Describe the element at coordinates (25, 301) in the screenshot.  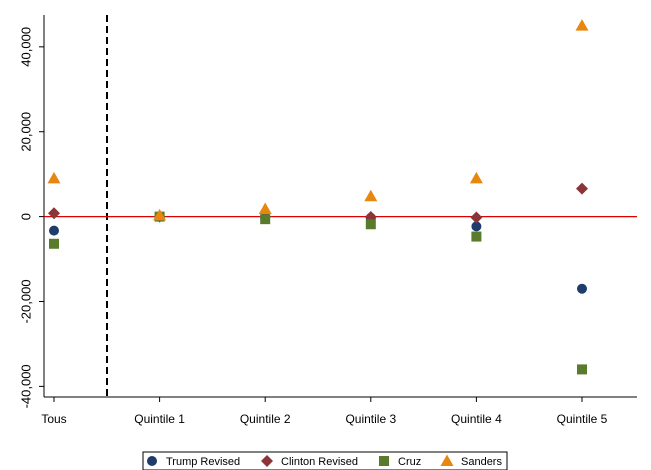
I see `y-tick-label: -20,000` at that location.